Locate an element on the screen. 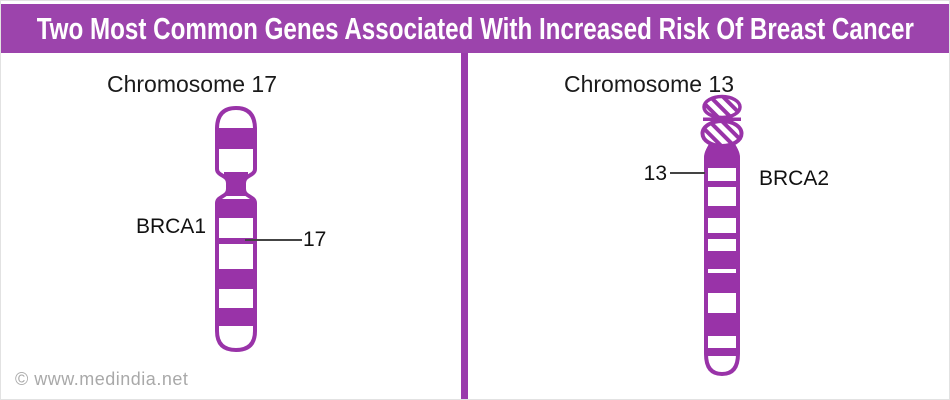 The height and width of the screenshot is (400, 950). chromosome-17-outline is located at coordinates (236, 229).